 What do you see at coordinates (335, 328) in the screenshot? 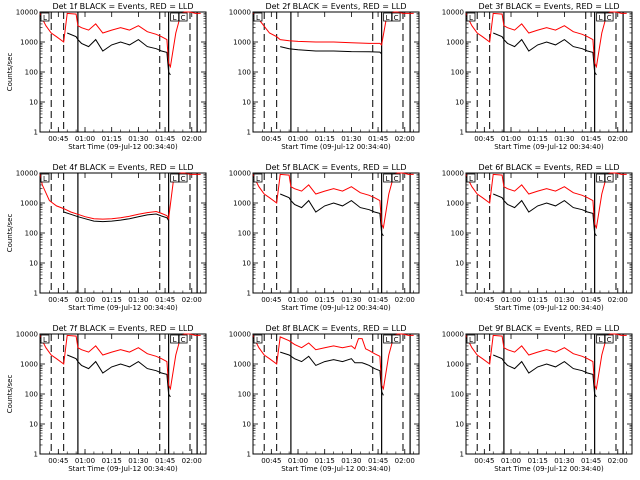
I see `panel-title: Det 8f BLACK = Events, RED = LLD` at bounding box center [335, 328].